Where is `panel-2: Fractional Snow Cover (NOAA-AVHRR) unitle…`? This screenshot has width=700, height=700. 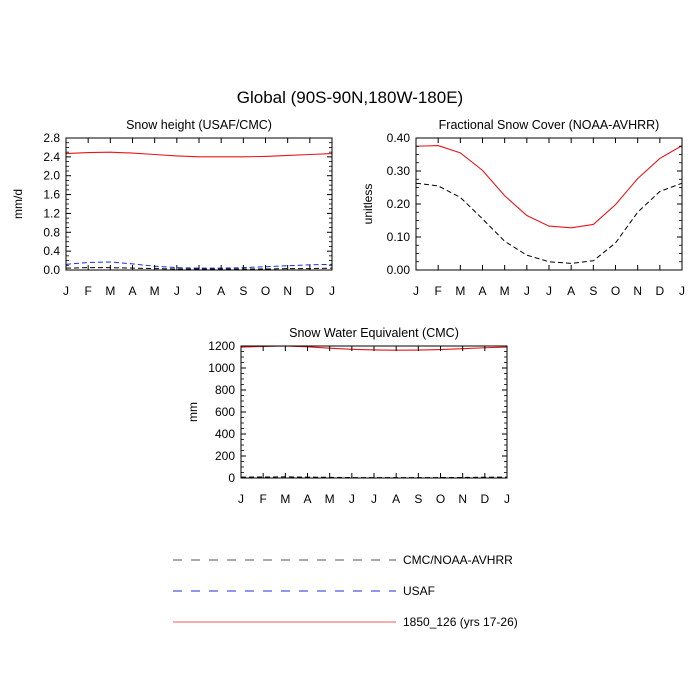
panel-2: Fractional Snow Cover (NOAA-AVHRR) unitle… is located at coordinates (523, 208).